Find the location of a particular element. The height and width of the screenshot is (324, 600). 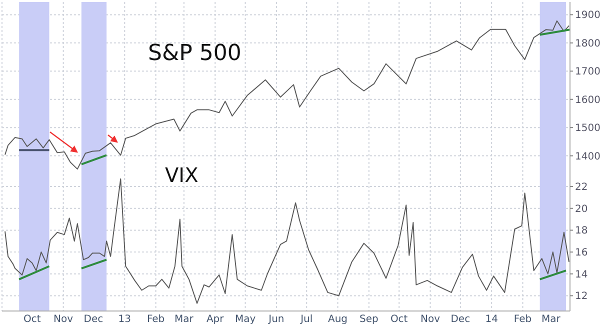

y2-tick-label: 12 is located at coordinates (581, 296).